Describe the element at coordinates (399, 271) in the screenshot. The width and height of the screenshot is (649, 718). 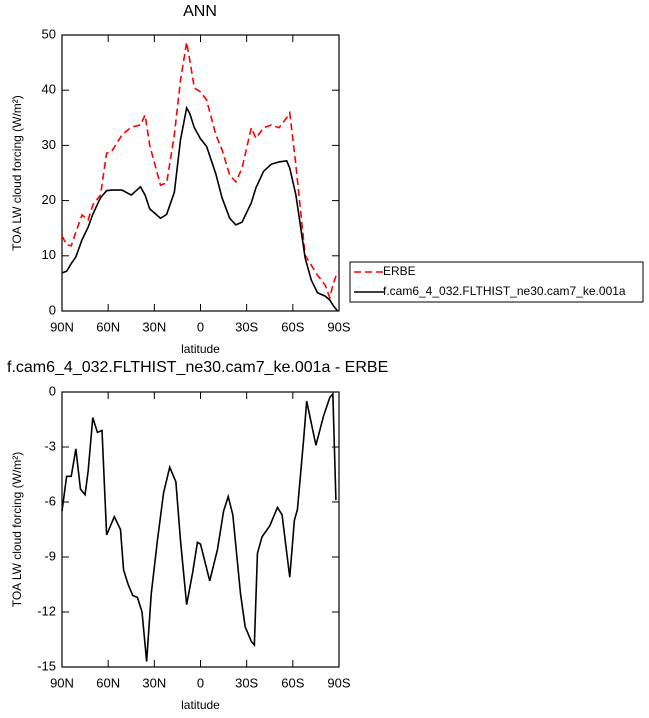
I see `legend-label: ERBE` at that location.